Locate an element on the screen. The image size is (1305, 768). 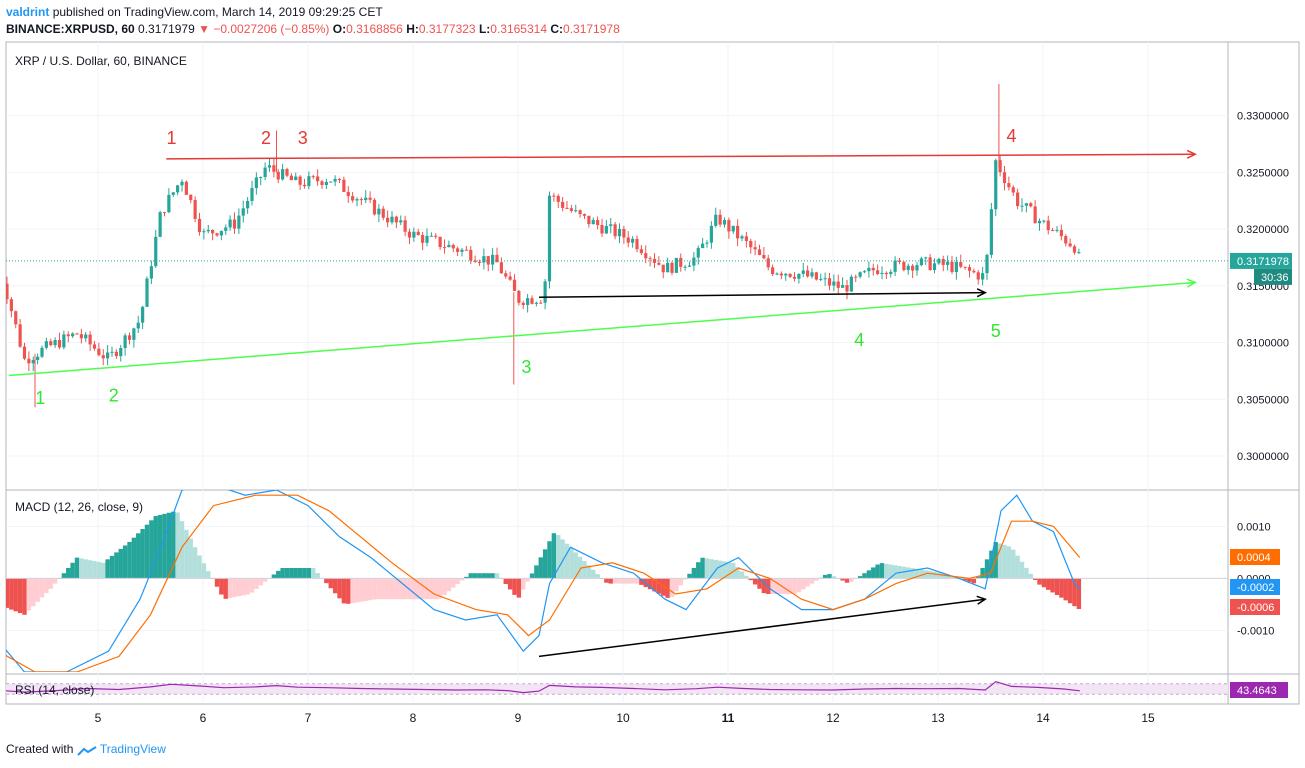
price-tick-label: 0.3000000 is located at coordinates (1263, 457).